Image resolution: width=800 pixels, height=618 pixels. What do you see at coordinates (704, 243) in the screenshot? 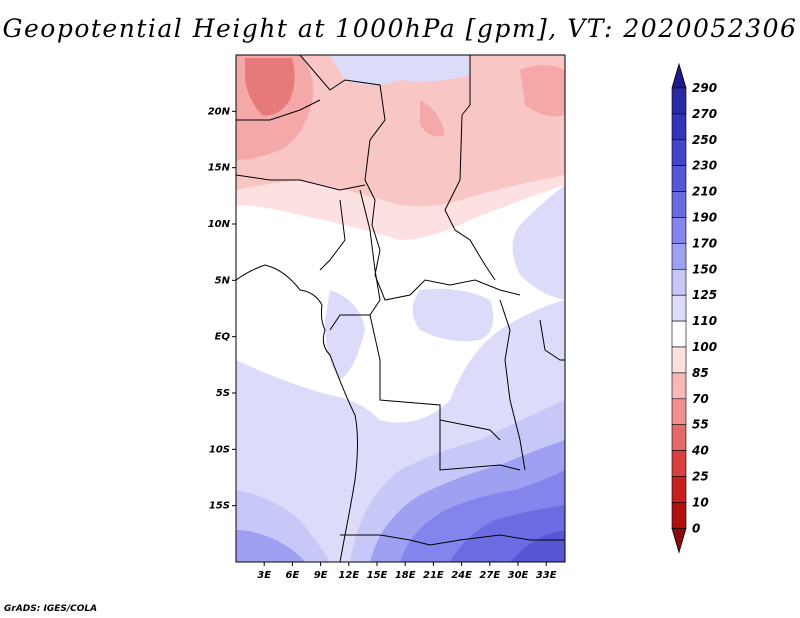
I see `colorbar-level-label: 170` at bounding box center [704, 243].